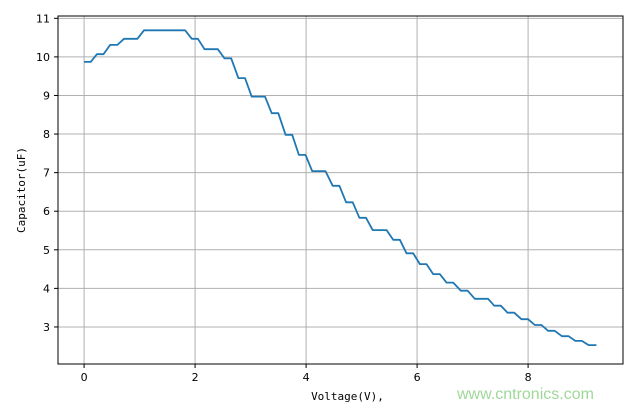 This screenshot has height=409, width=640. What do you see at coordinates (84, 377) in the screenshot?
I see `x-tick-label: 0` at bounding box center [84, 377].